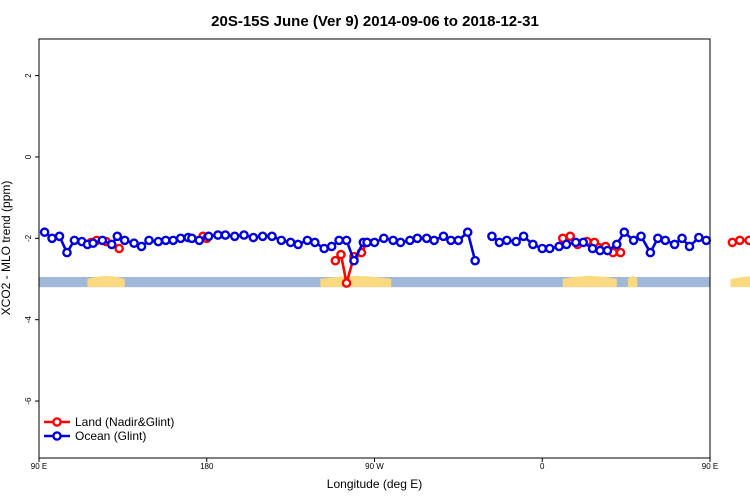 Image resolution: width=750 pixels, height=500 pixels. I want to click on y-tick-label: -4, so click(28, 320).